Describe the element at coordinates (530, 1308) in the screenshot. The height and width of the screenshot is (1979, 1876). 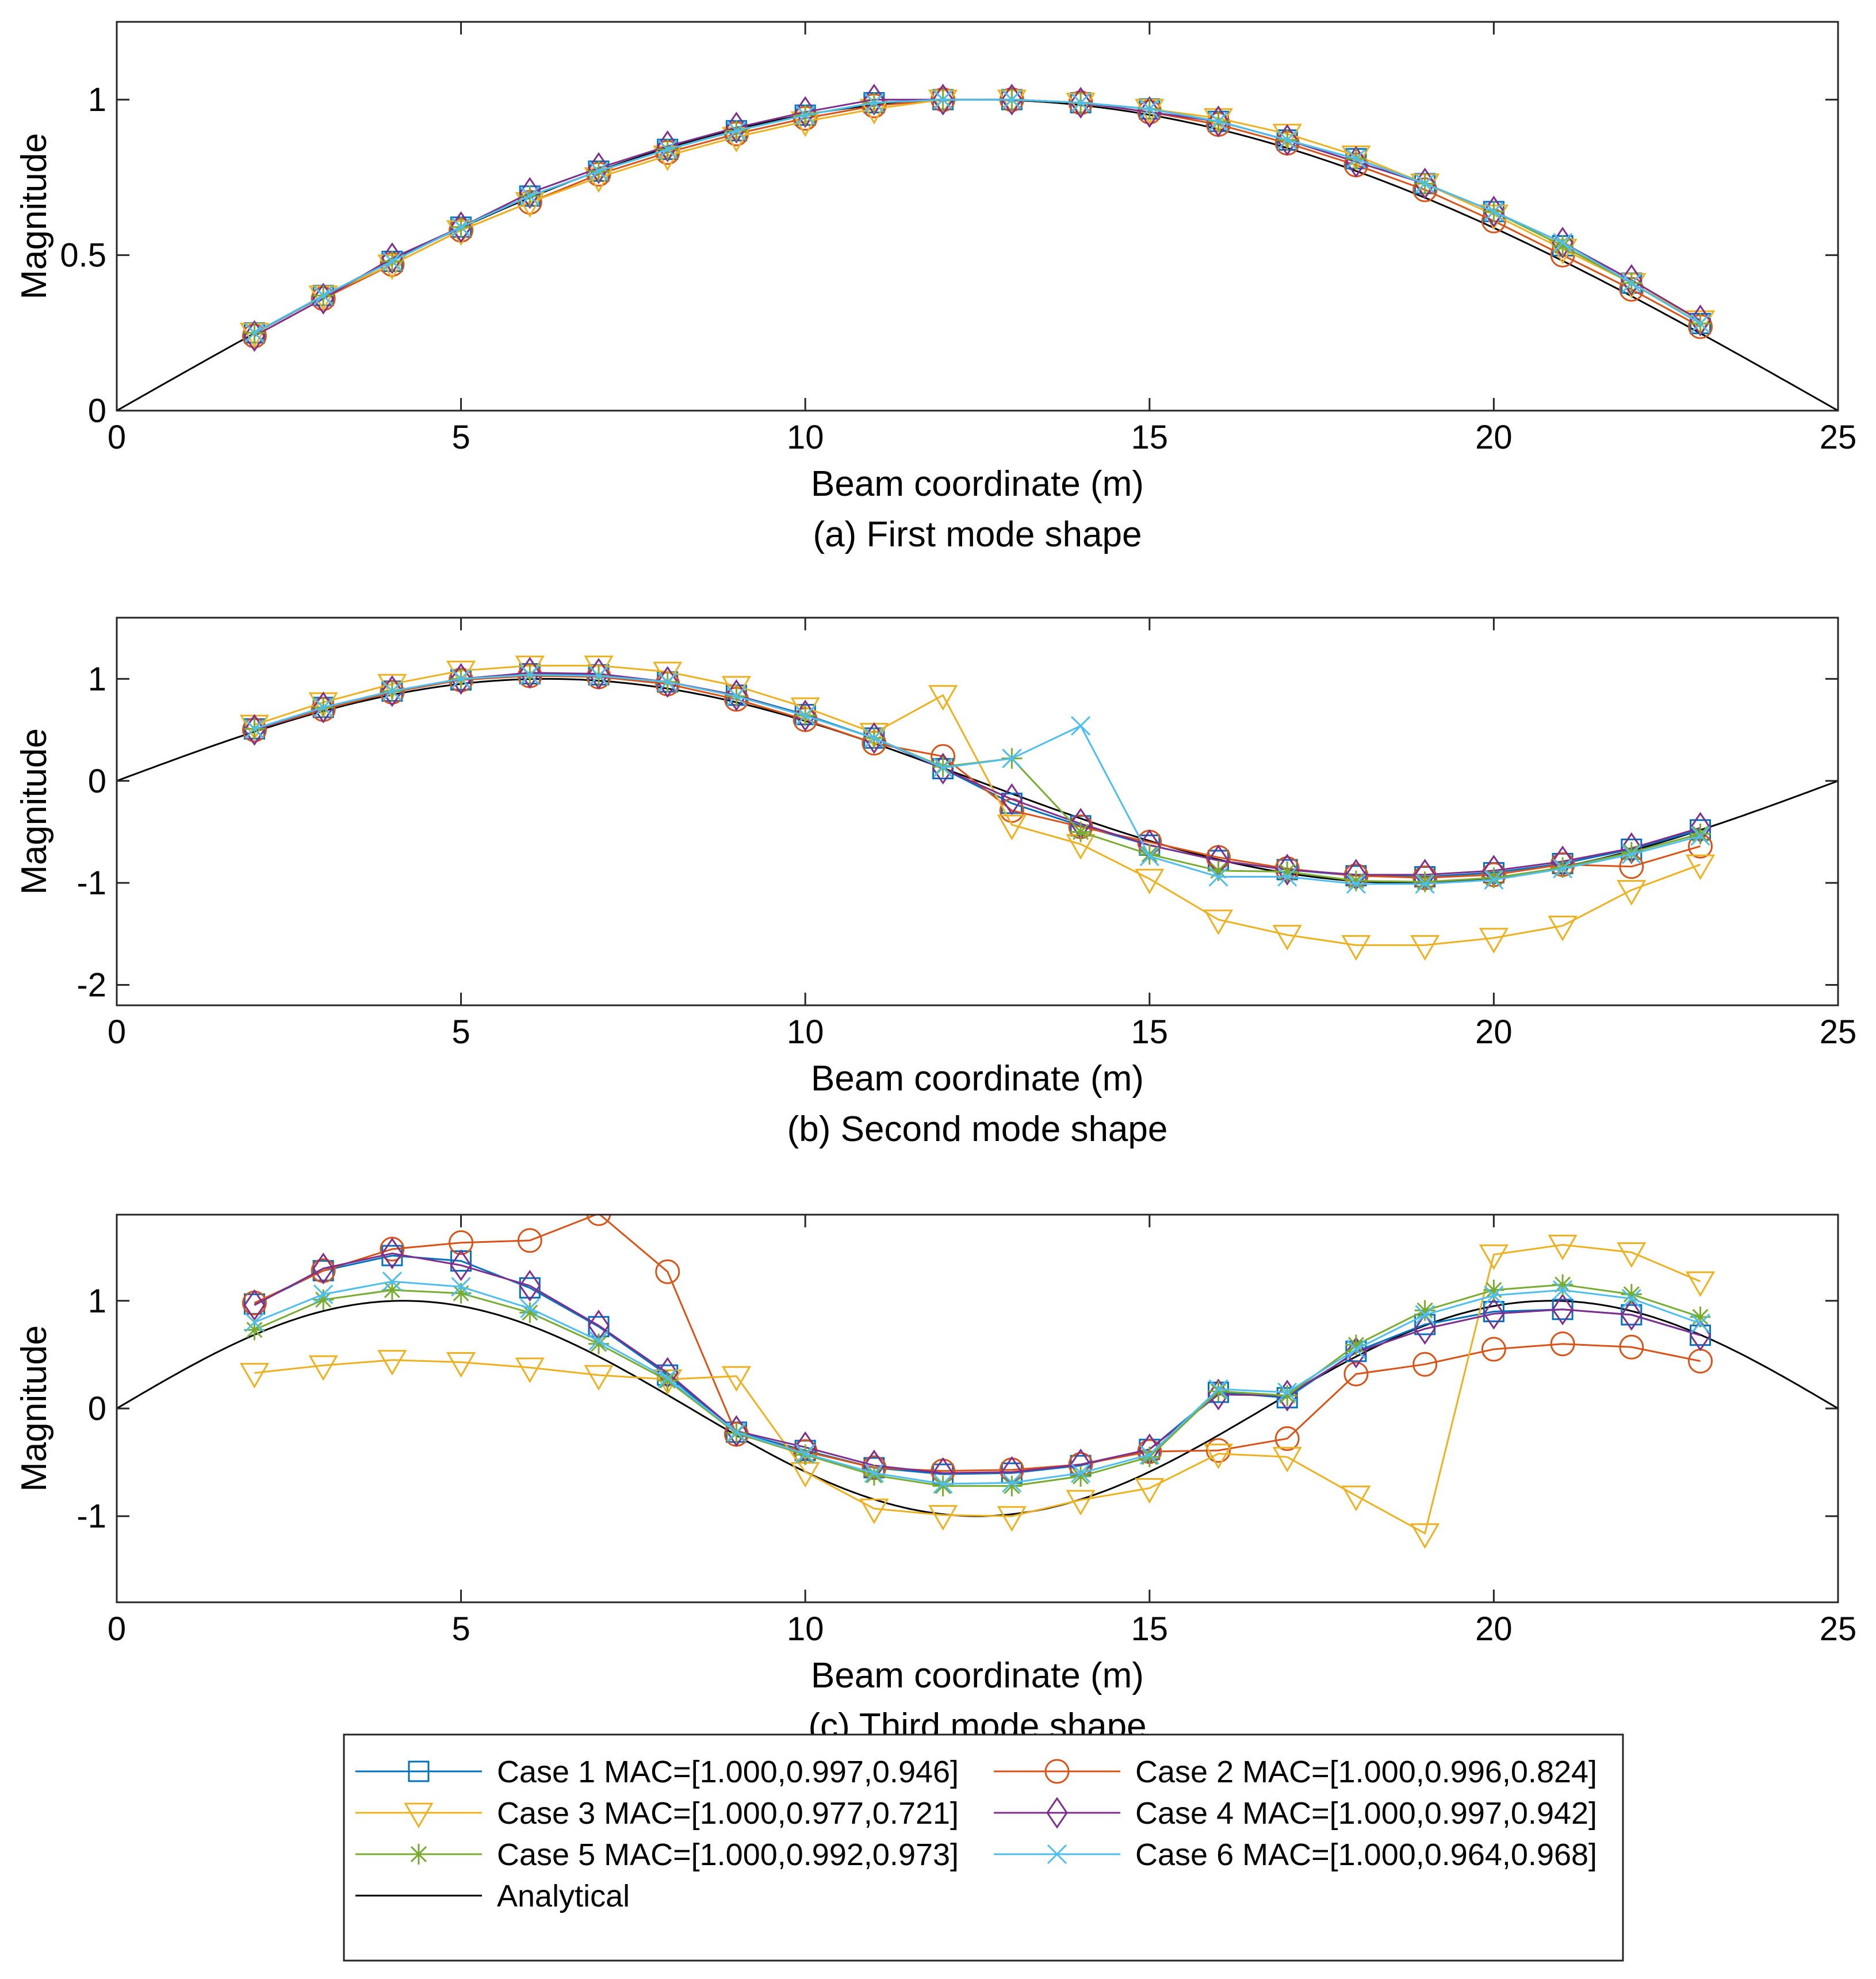
I see `data-point-c6-x6` at that location.